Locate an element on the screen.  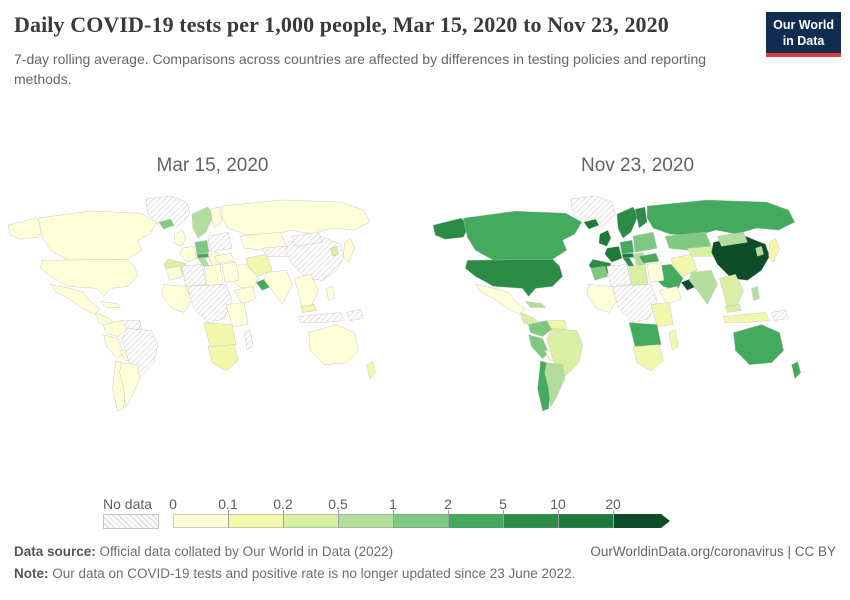
region-usa-mar15 is located at coordinates (89, 278).